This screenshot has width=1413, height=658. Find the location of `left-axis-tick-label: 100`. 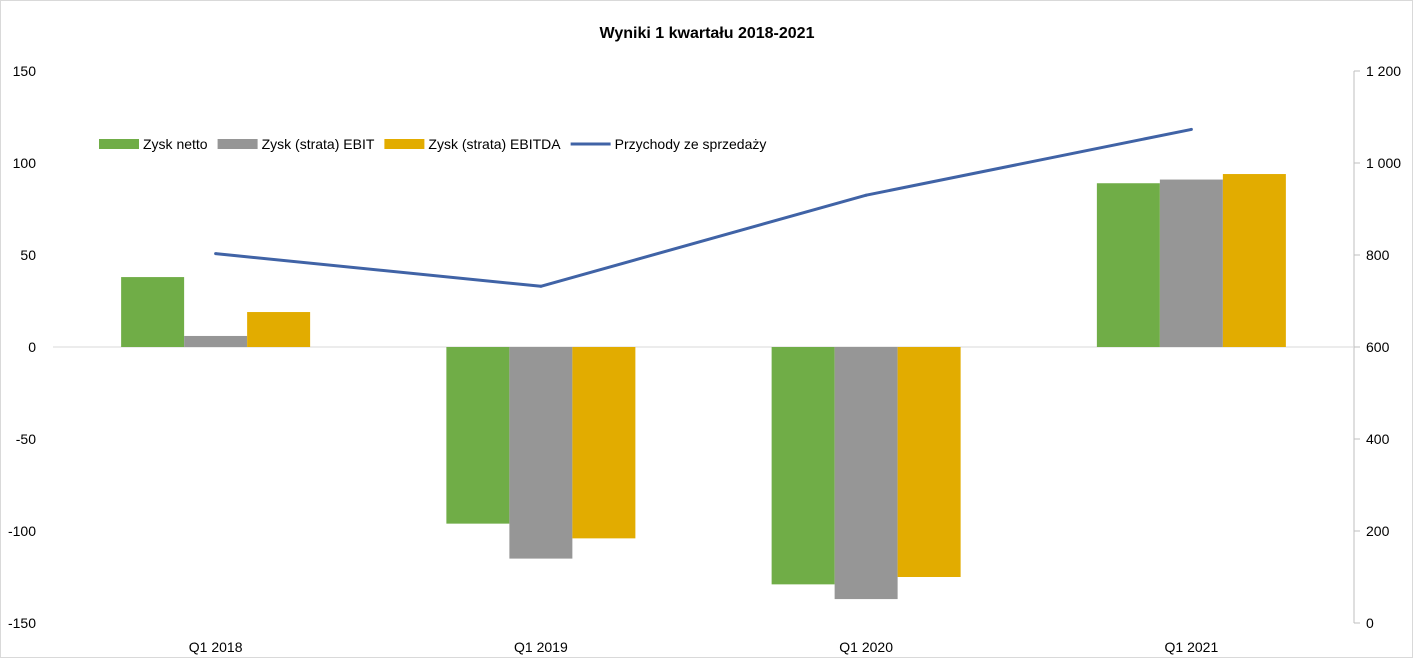

left-axis-tick-label: 100 is located at coordinates (25, 163).